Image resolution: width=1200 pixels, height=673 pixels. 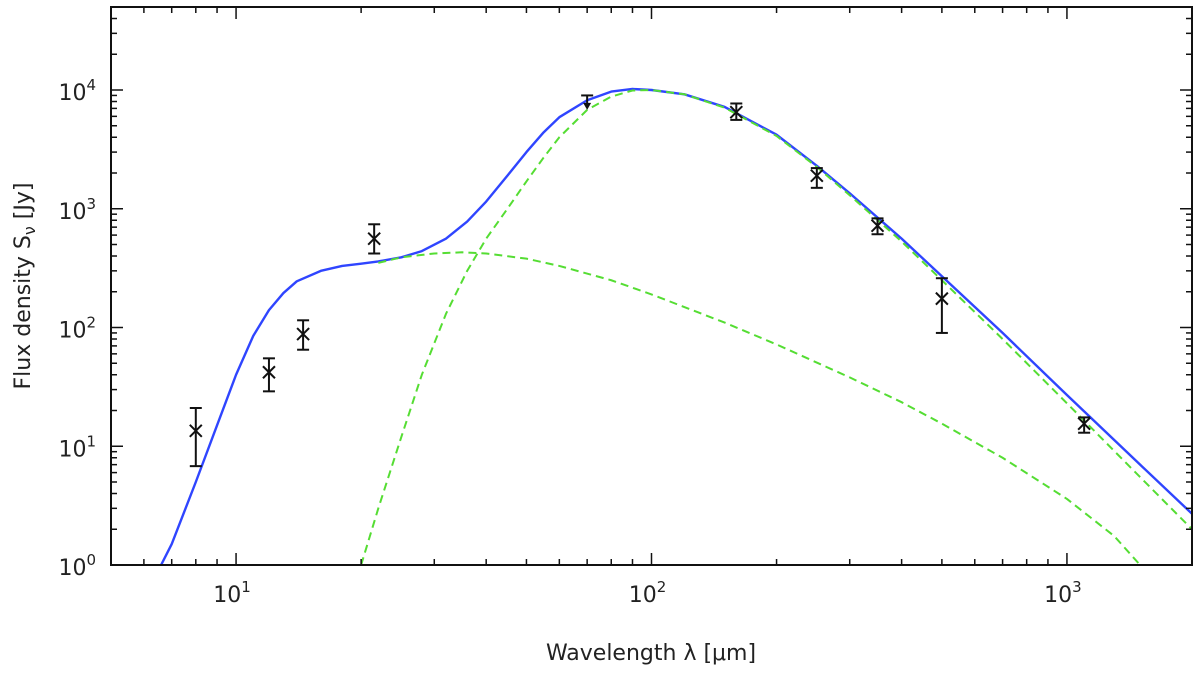 I want to click on y-axis-label: Flux density Sν [Jy], so click(x=25, y=286).